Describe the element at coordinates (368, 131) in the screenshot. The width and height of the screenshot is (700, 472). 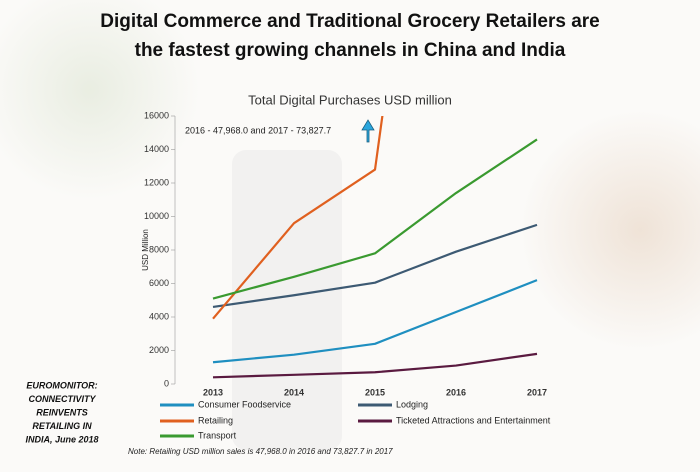
I see `up-arrow-icon` at that location.